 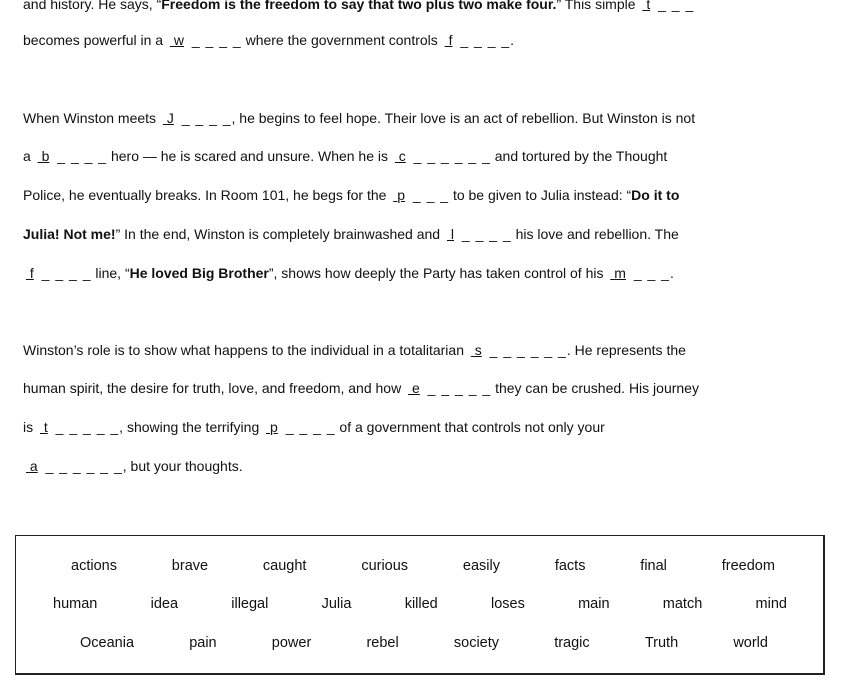 What do you see at coordinates (69, 234) in the screenshot?
I see `quote-bold: Julia! Not me!` at bounding box center [69, 234].